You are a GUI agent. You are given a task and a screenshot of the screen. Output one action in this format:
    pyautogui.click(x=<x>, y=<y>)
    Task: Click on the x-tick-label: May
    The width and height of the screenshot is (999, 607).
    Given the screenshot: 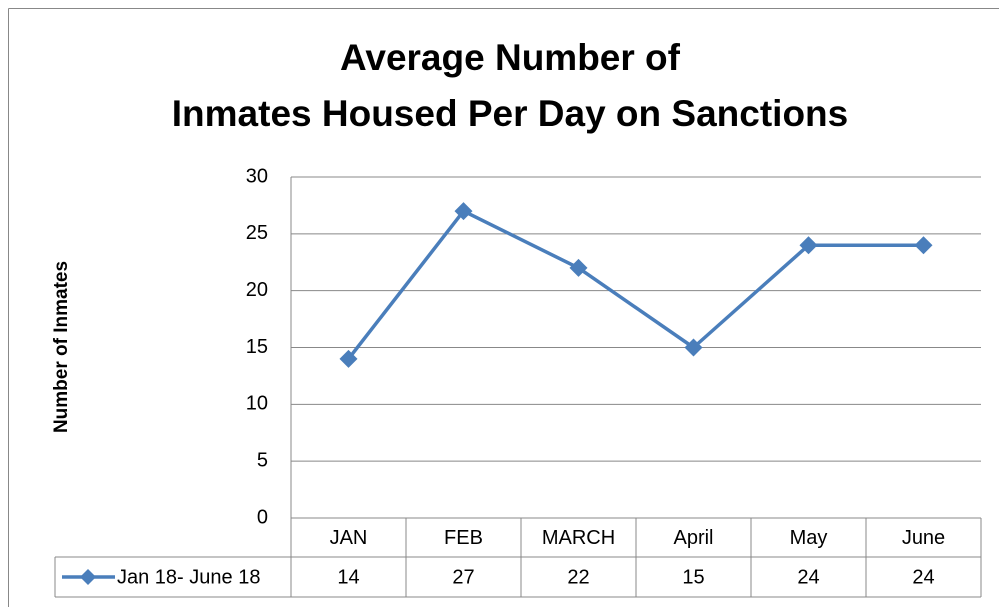 What is the action you would take?
    pyautogui.click(x=809, y=538)
    